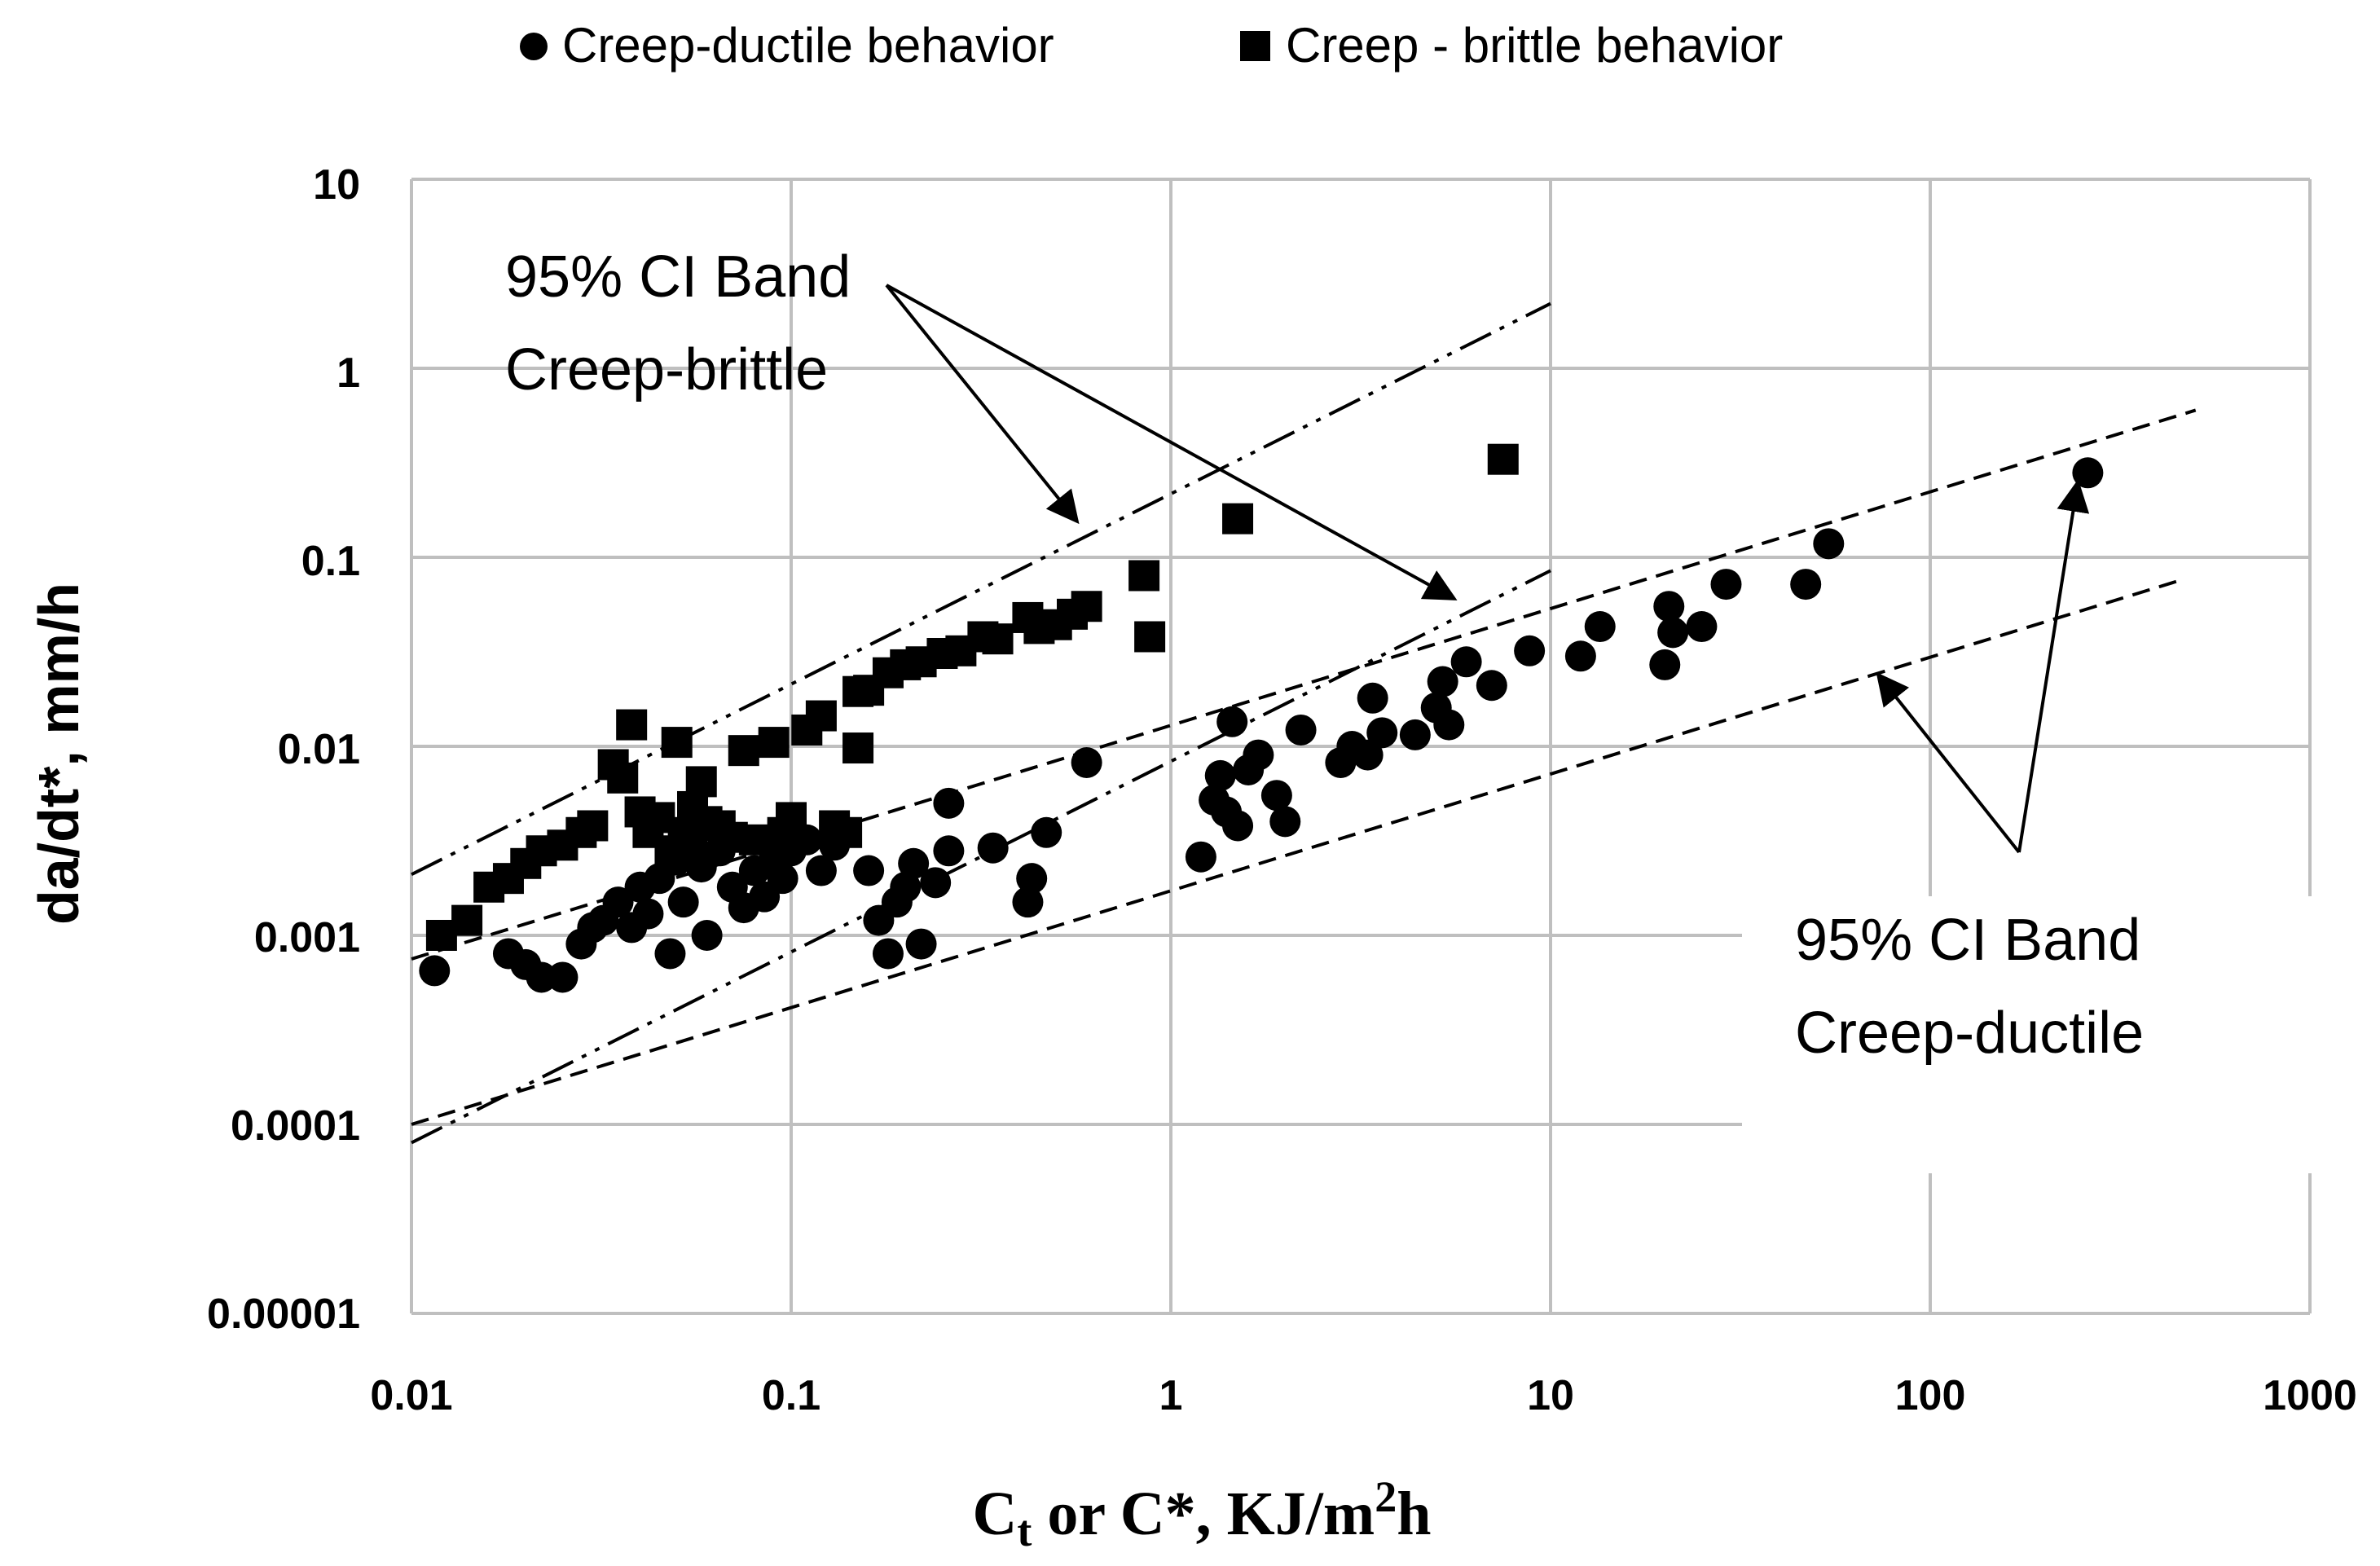  I want to click on legend-circle-marker, so click(534, 46).